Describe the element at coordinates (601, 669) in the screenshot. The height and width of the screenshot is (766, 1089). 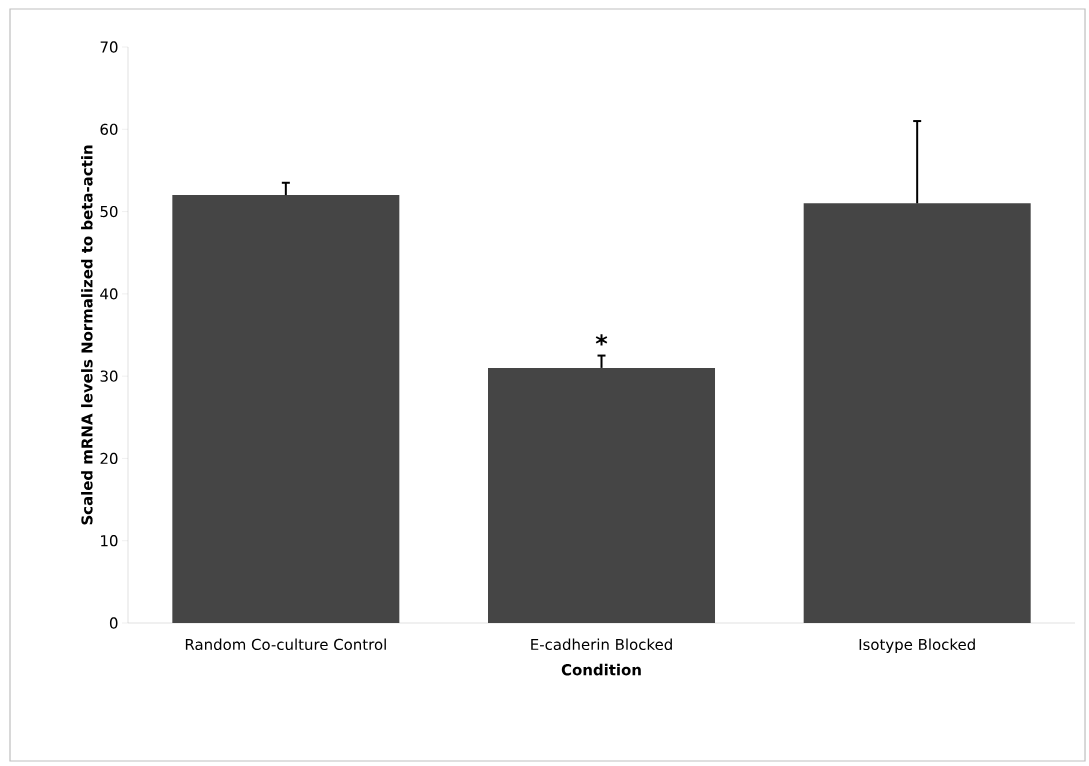
I see `x-axis-title: Condition` at that location.